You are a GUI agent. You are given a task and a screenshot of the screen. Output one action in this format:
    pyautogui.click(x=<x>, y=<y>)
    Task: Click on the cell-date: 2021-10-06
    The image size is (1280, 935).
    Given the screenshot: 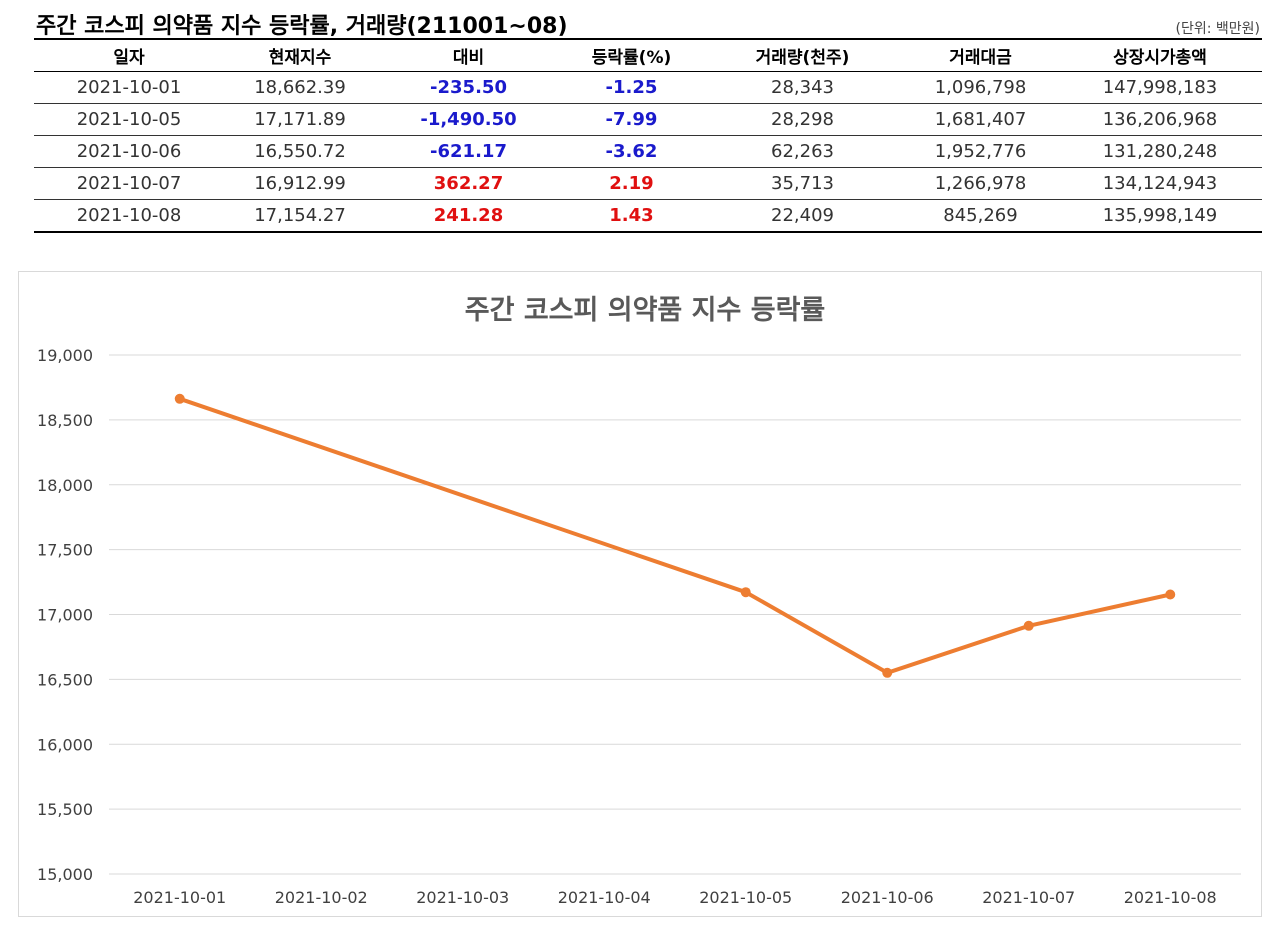 What is the action you would take?
    pyautogui.click(x=129, y=151)
    